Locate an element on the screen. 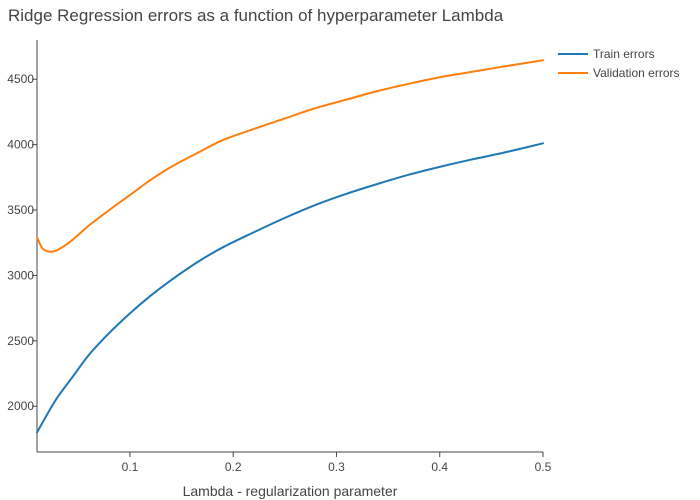 This screenshot has width=700, height=500. legend-label-train-errors: Train errors is located at coordinates (624, 54).